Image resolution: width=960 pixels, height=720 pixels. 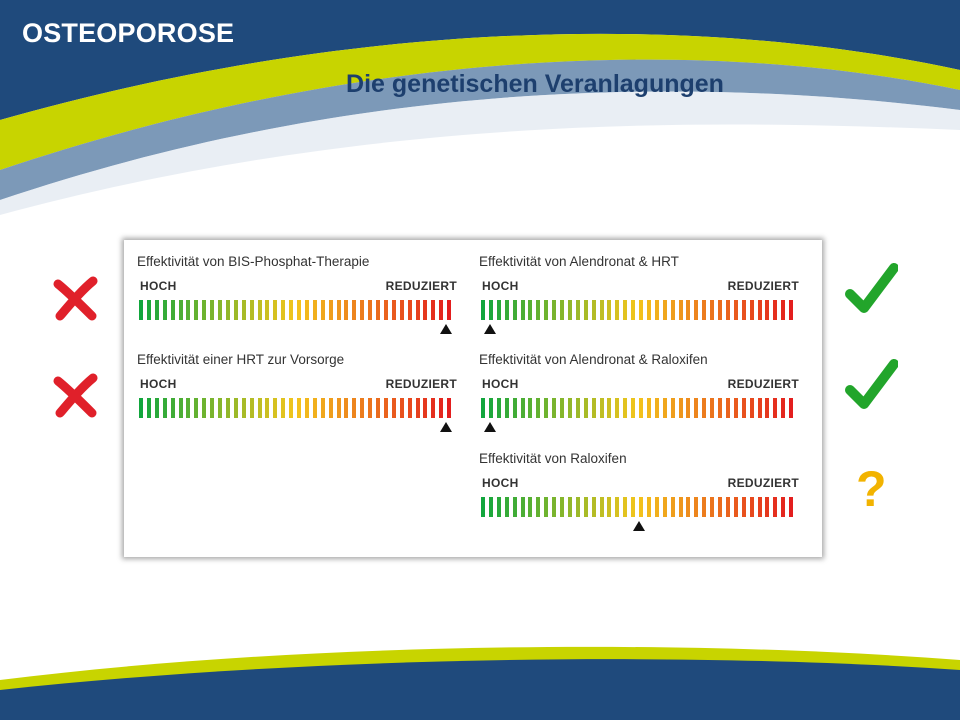 I want to click on meter-title: Effektivität von BIS-Phosphat-Therapie, so click(x=253, y=261).